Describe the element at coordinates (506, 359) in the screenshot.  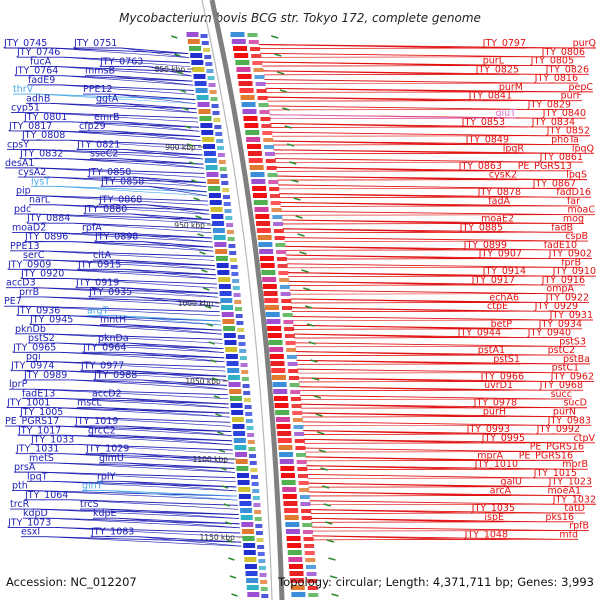
I see `gene-label: pstS1` at that location.